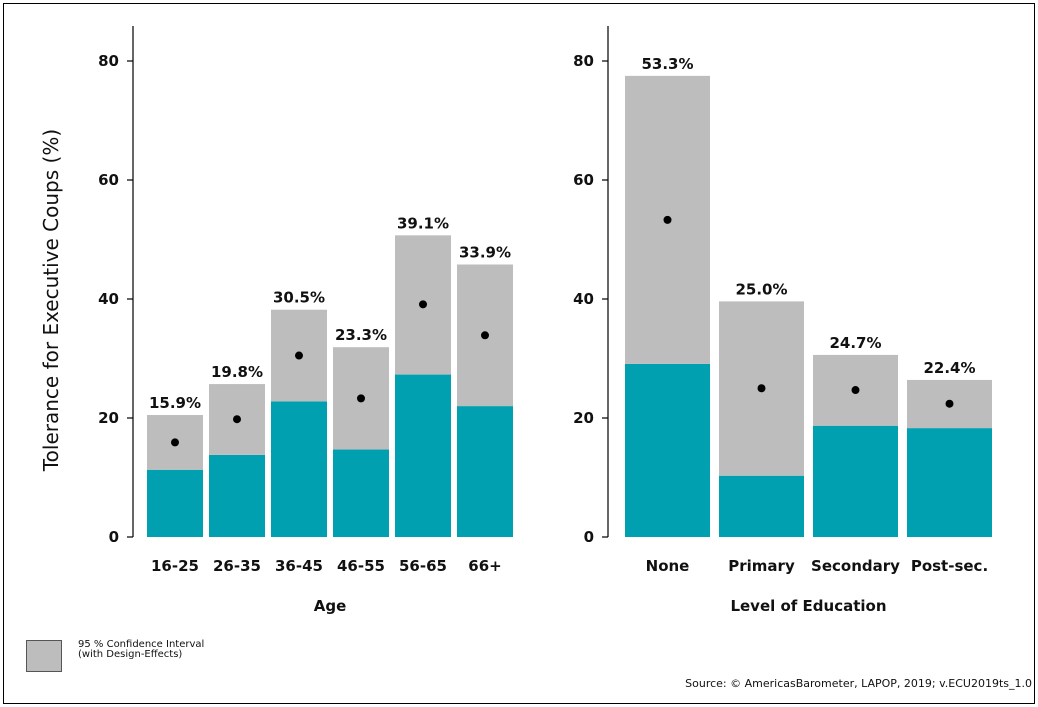 This screenshot has width=1038, height=707. I want to click on value-label-0-0: 15.9%, so click(175, 403).